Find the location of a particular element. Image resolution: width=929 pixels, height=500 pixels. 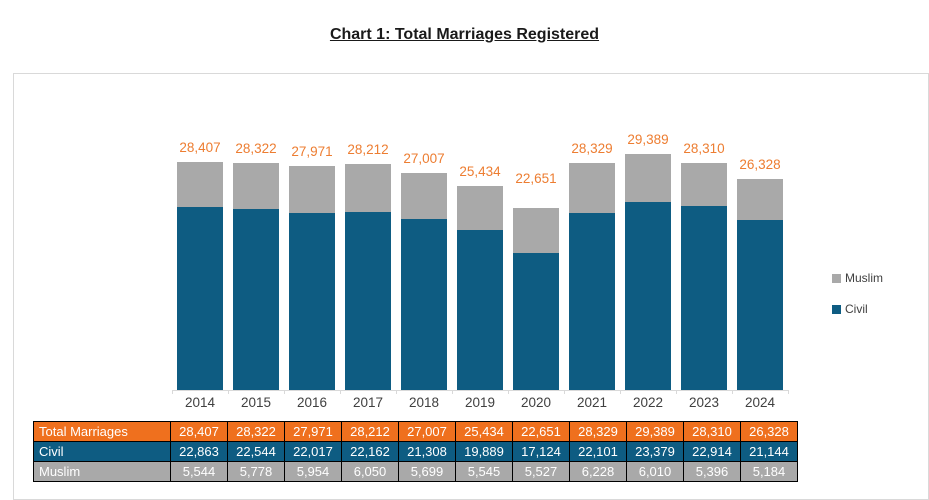

table-cell: 27,971 is located at coordinates (313, 431).